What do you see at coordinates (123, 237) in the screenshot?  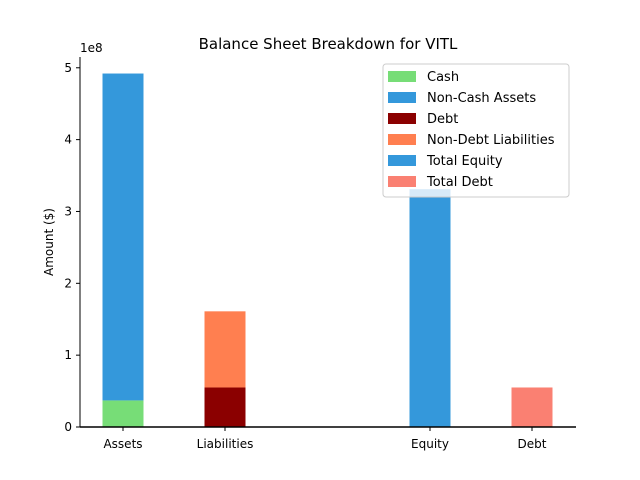 I see `bar-non-cash-assets` at bounding box center [123, 237].